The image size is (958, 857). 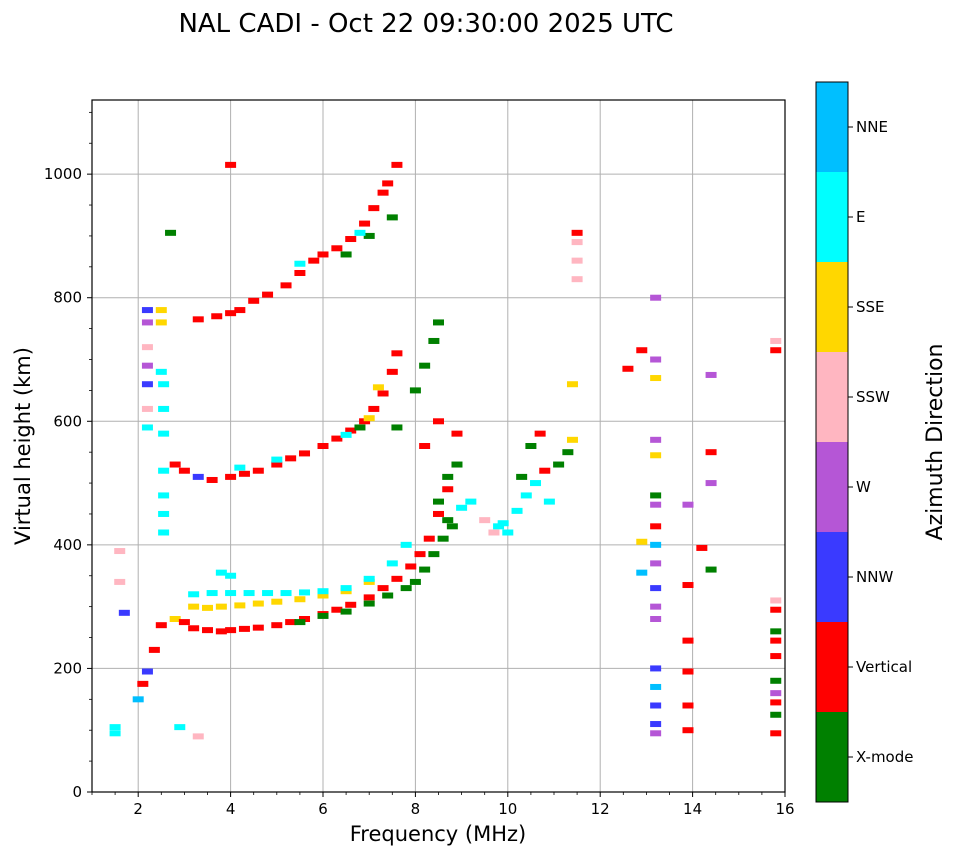 I want to click on colorbar-label: W, so click(x=863, y=487).